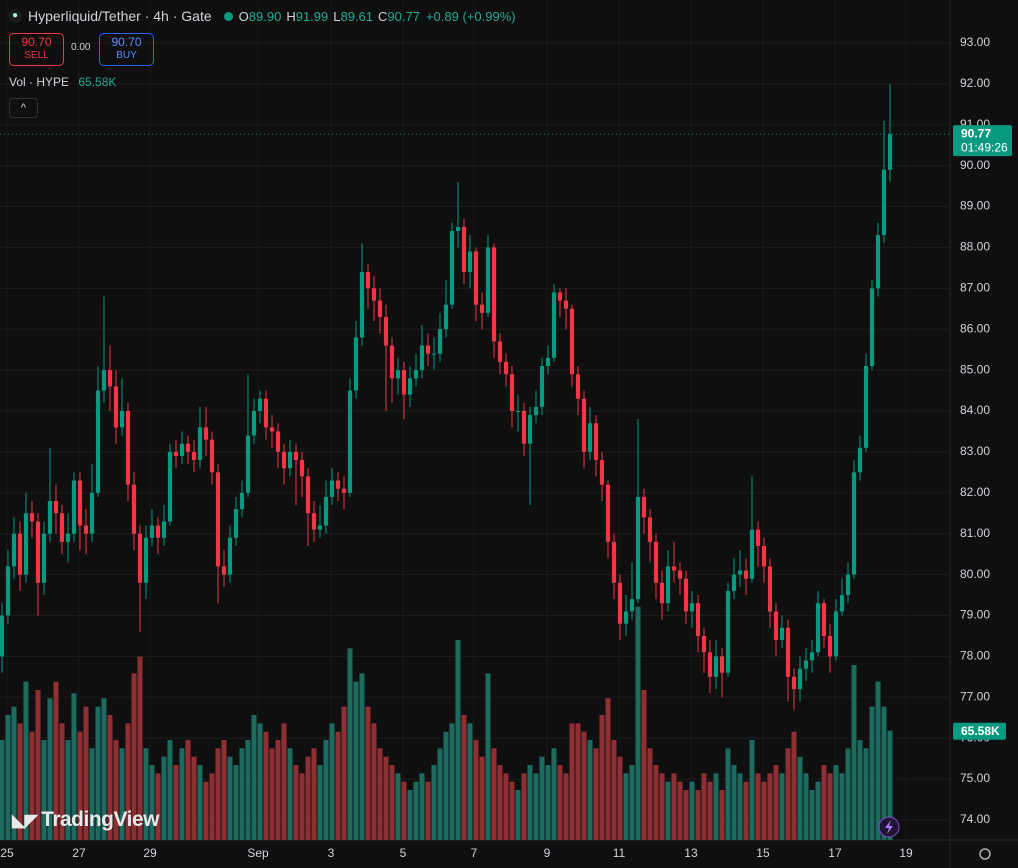  What do you see at coordinates (258, 853) in the screenshot?
I see `x-tick-label: Sep` at bounding box center [258, 853].